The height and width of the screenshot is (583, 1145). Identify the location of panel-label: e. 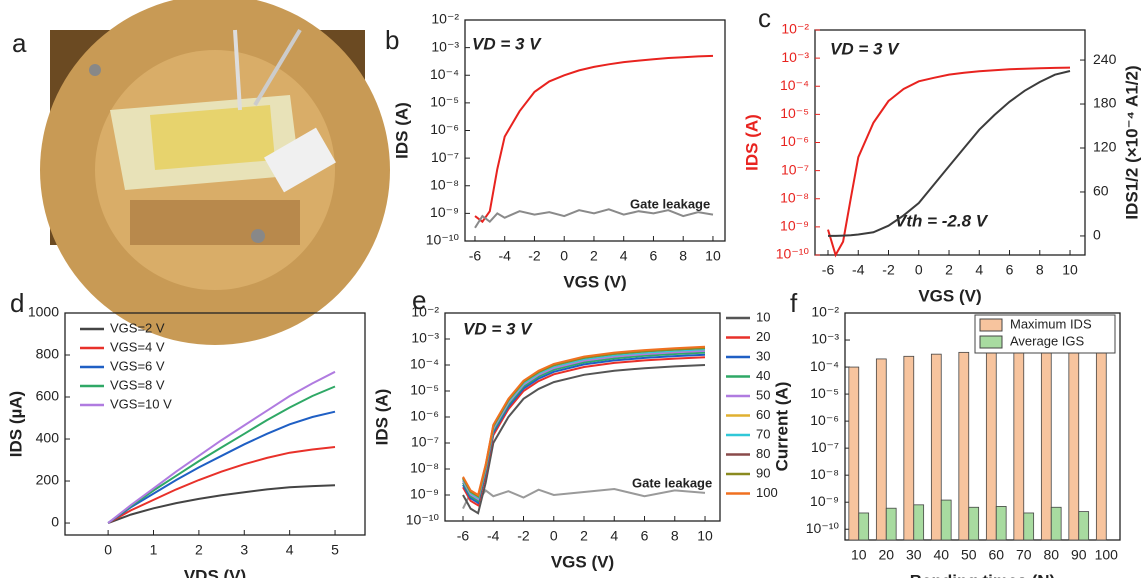
(419, 300).